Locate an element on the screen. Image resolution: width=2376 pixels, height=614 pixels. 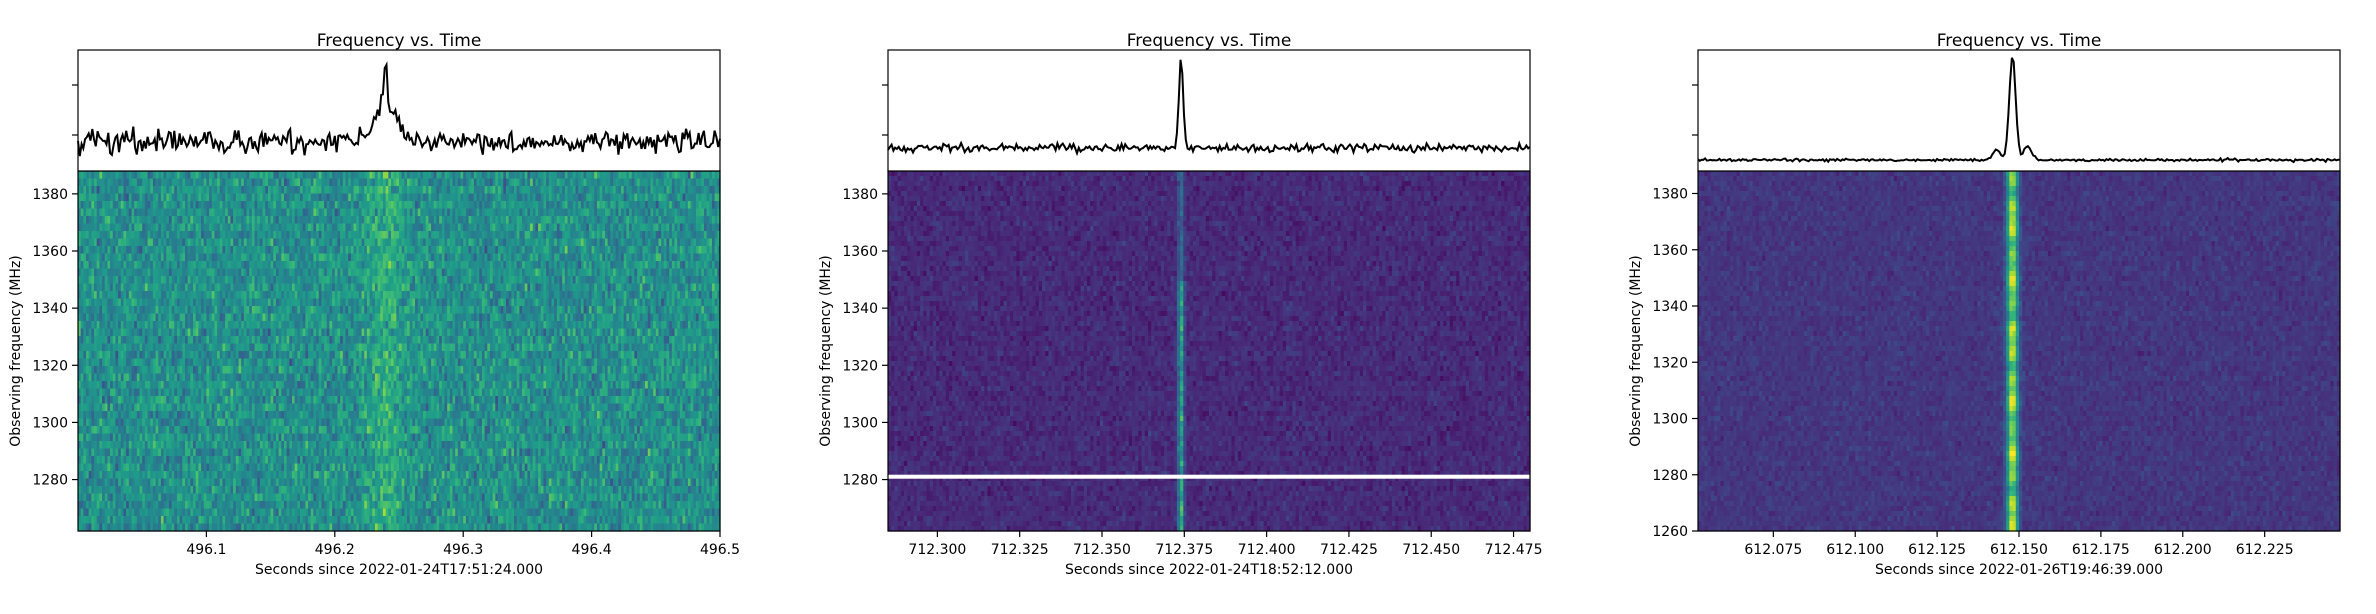
x-tick-label: 496.2 is located at coordinates (335, 550).